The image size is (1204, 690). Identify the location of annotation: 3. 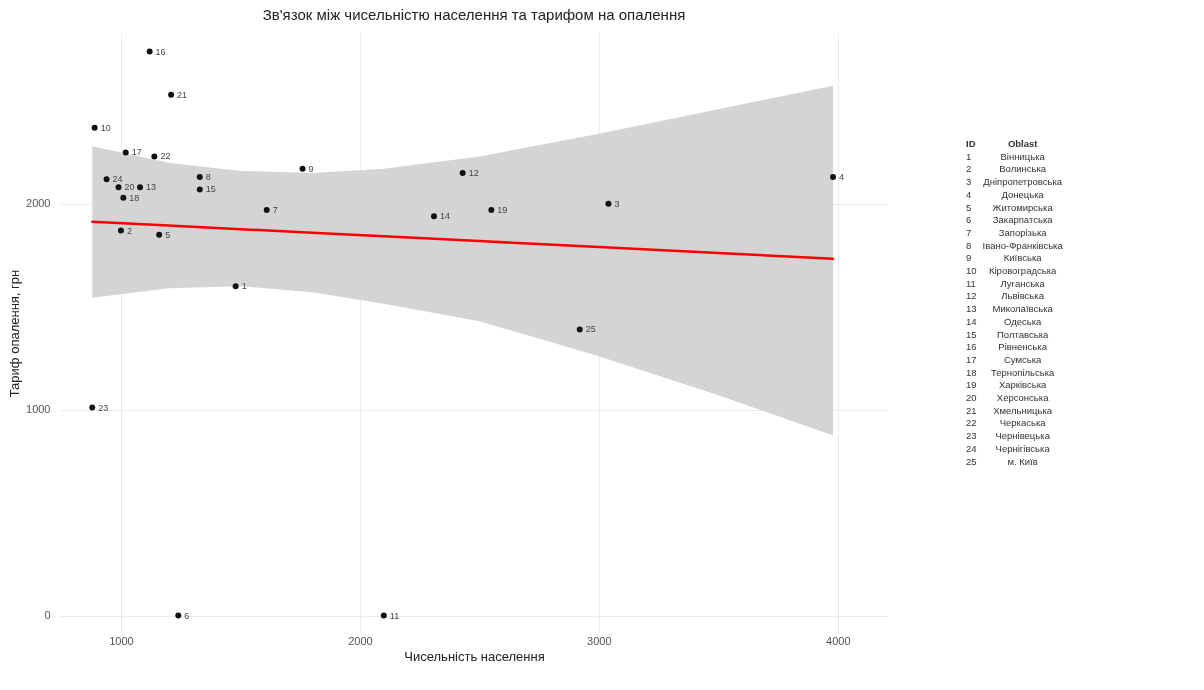
(617, 203).